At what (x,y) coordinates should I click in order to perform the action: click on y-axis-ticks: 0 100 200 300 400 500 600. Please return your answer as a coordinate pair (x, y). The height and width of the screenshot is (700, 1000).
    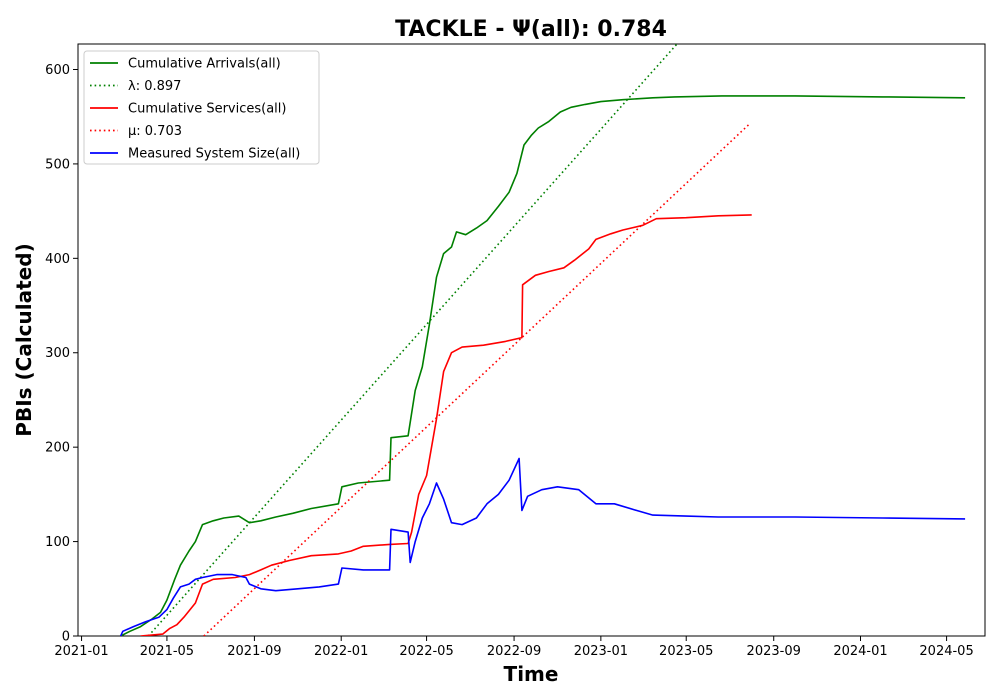
    Looking at the image, I should click on (61, 354).